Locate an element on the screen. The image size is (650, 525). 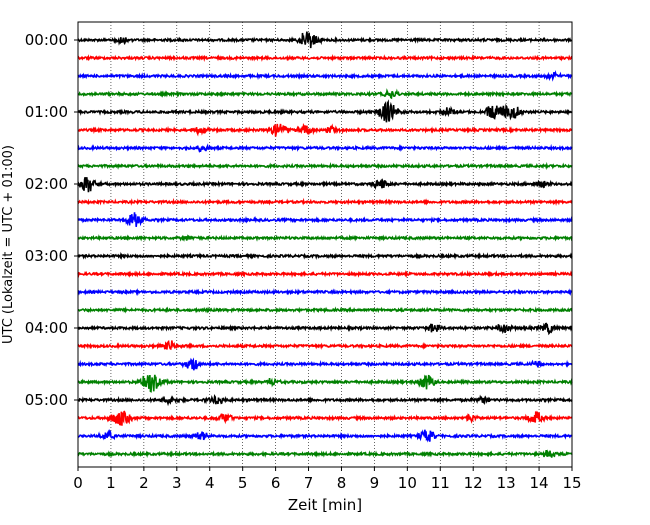
x-tick-label: 10 is located at coordinates (407, 483).